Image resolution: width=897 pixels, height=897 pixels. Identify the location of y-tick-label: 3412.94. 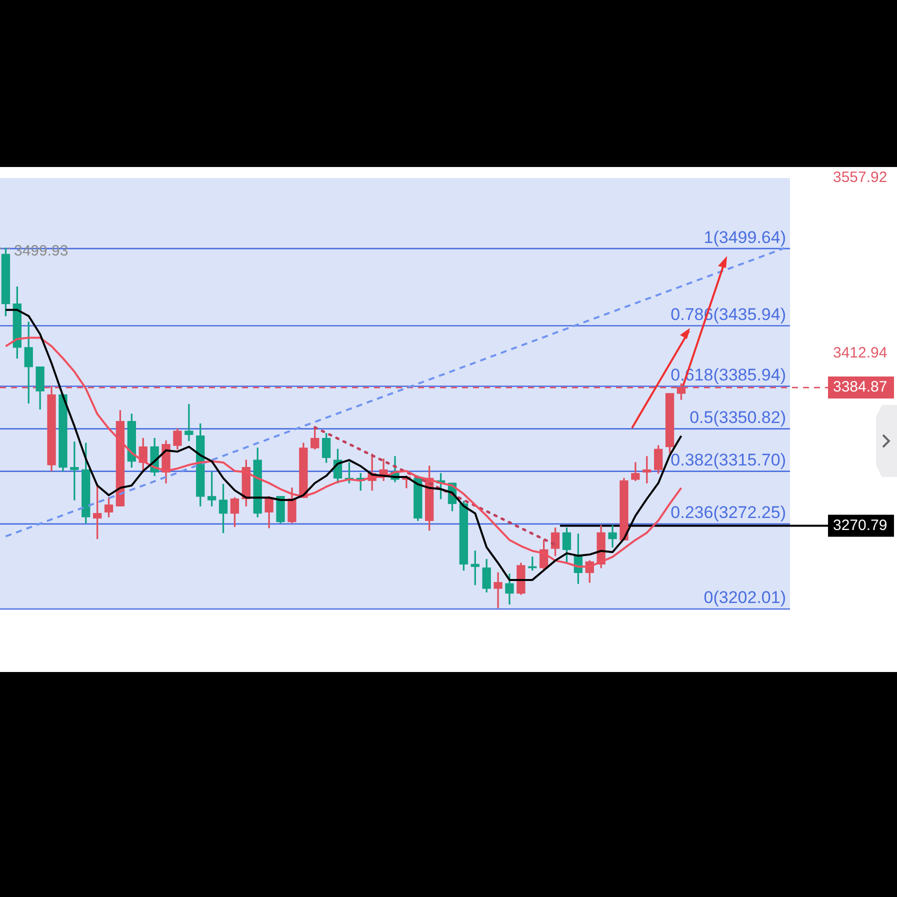
(860, 353).